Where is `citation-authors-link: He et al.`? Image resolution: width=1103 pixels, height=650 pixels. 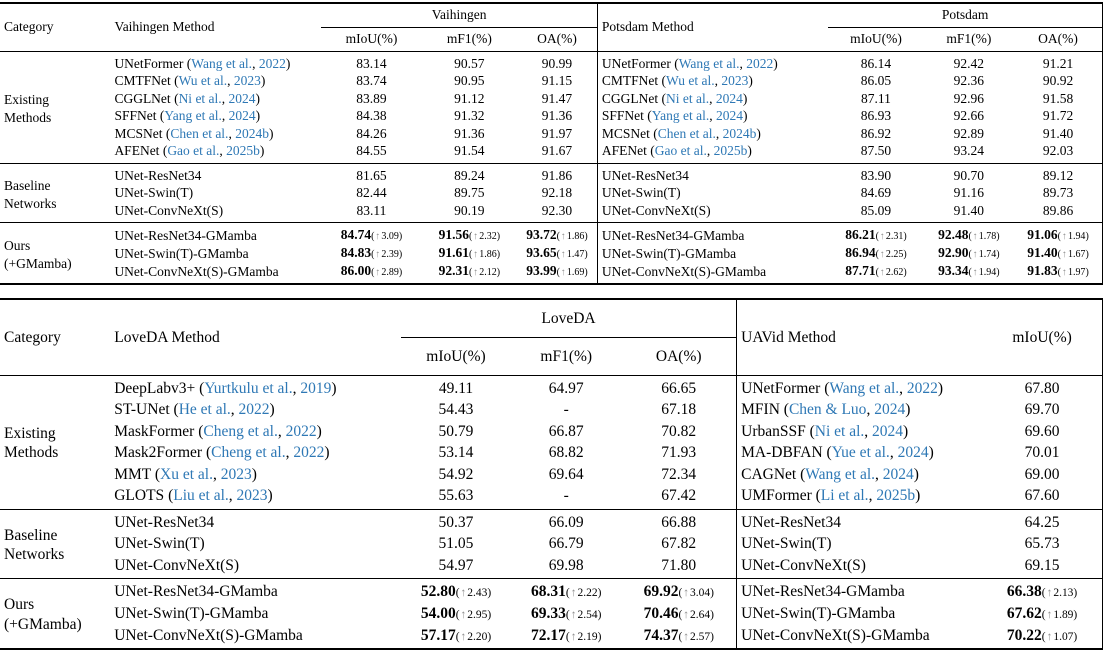
citation-authors-link: He et al. is located at coordinates (204, 410).